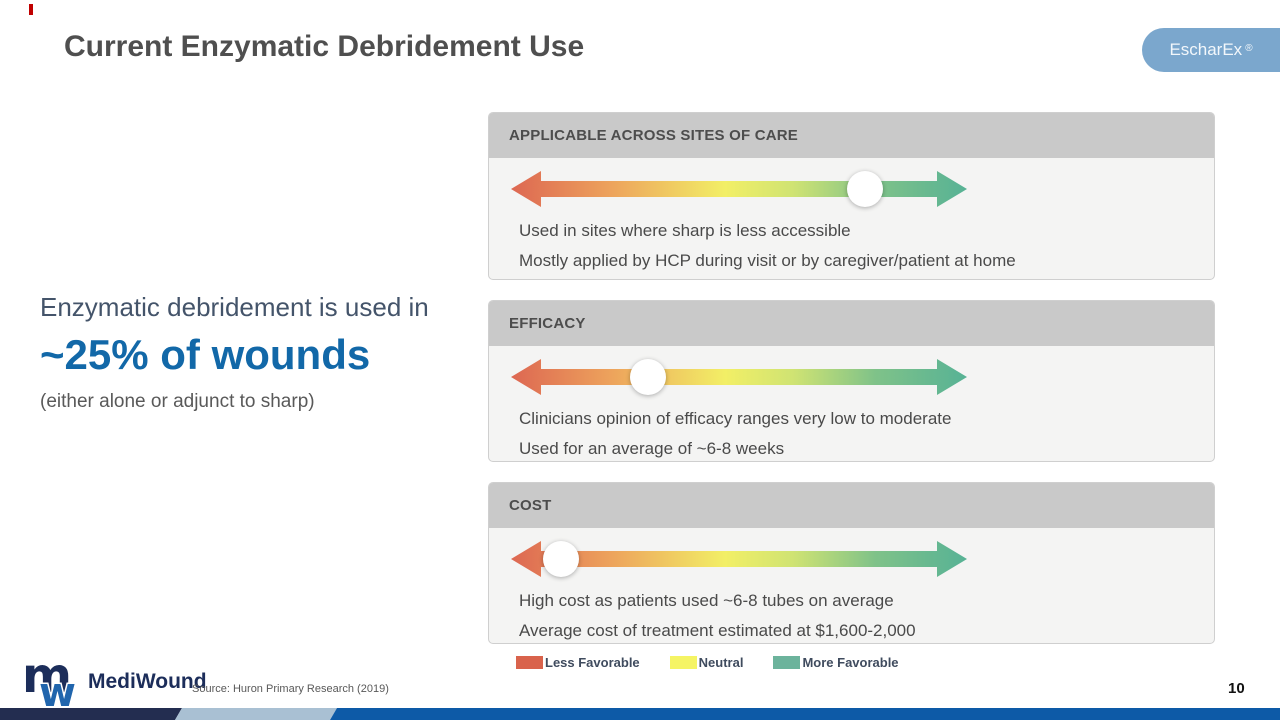 This screenshot has width=1280, height=720. Describe the element at coordinates (1206, 49) in the screenshot. I see `escharex-badge-label: EscharEx` at that location.